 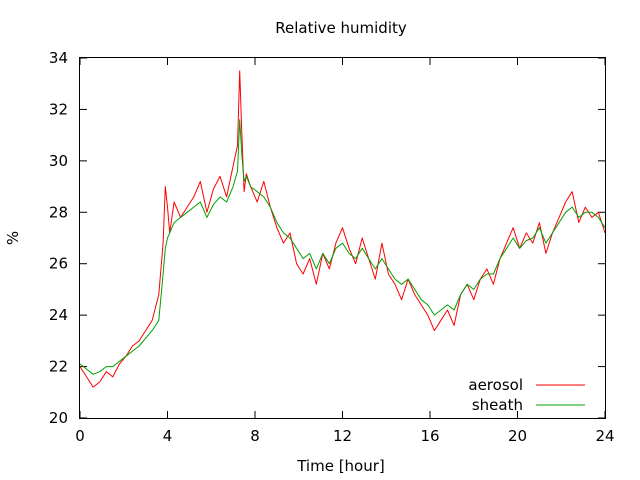 I want to click on legend-label-aerosol: aerosol, so click(x=495, y=385).